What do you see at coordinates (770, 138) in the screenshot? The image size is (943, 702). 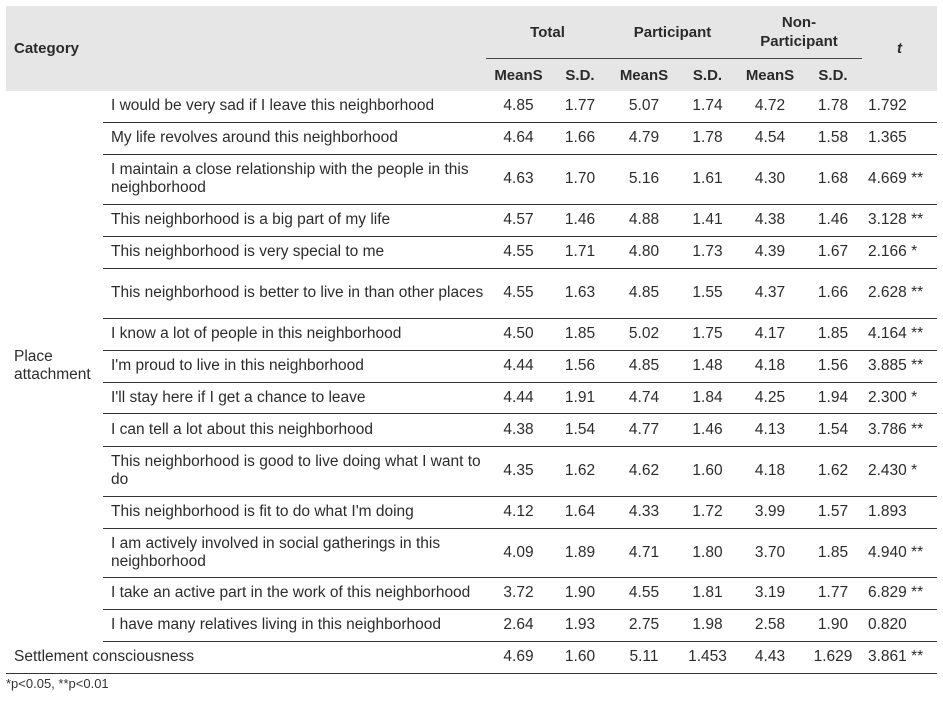 I see `nm-cell: 4.54` at bounding box center [770, 138].